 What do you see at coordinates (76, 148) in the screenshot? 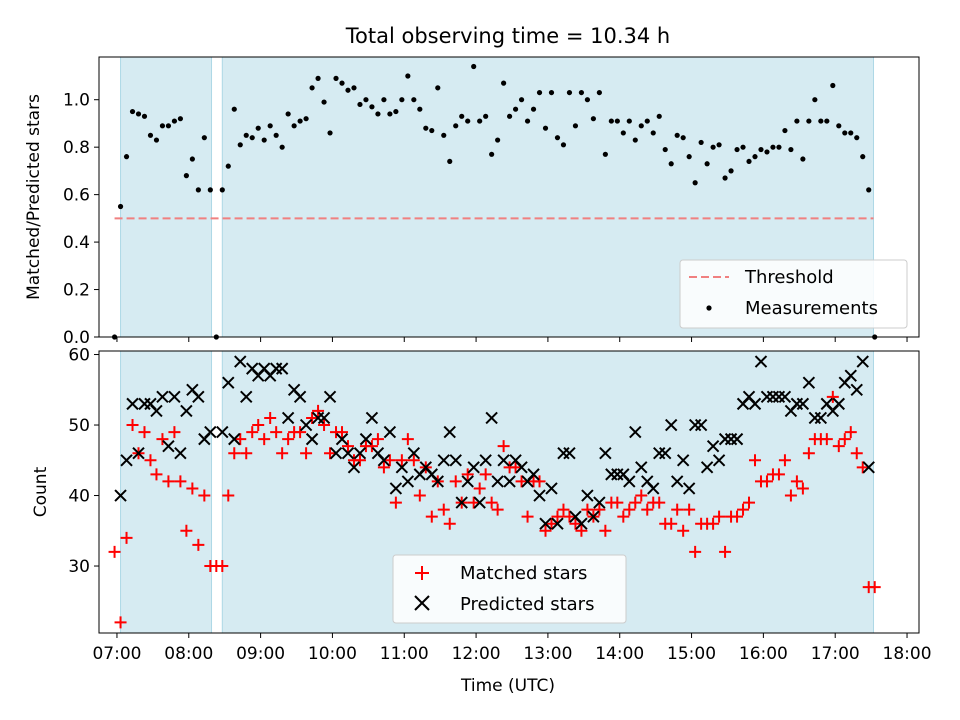
I see `y-tick-label: 0.8` at bounding box center [76, 148].